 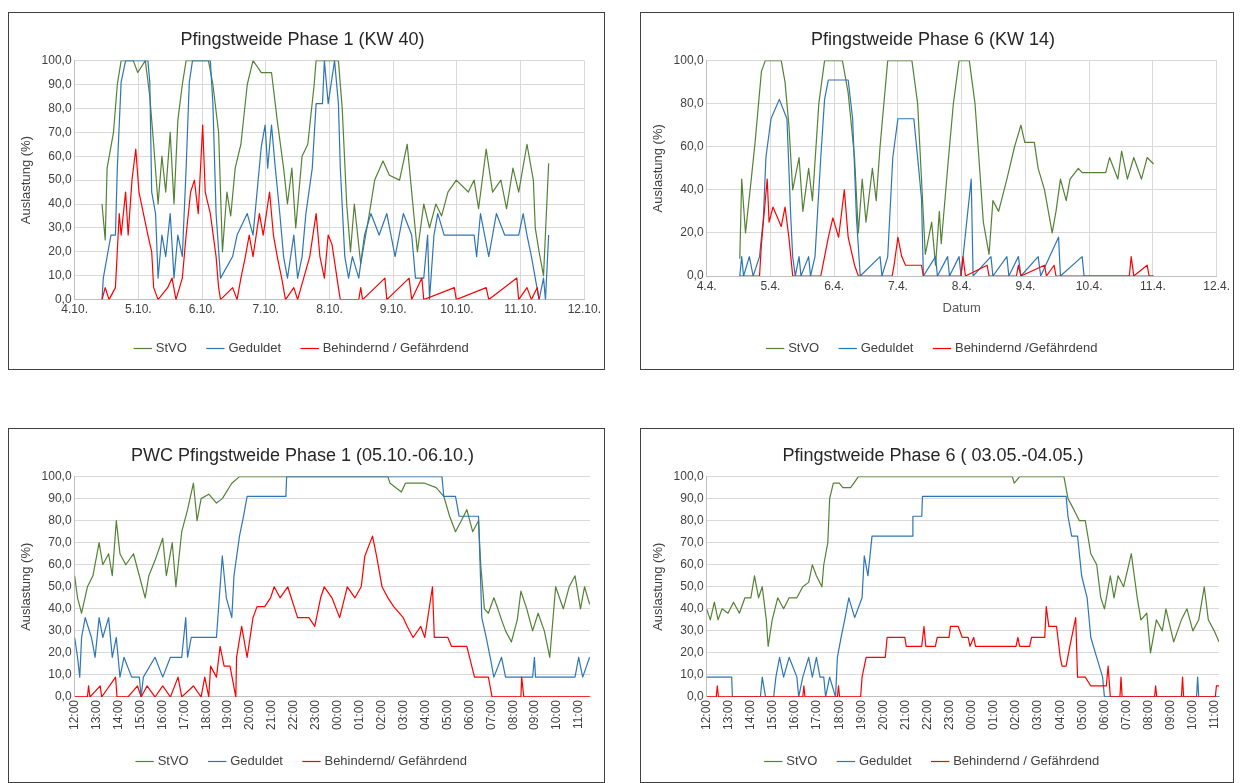 What do you see at coordinates (933, 38) in the screenshot?
I see `chart-title: Pfingstweide Phase 6 (KW 14)` at bounding box center [933, 38].